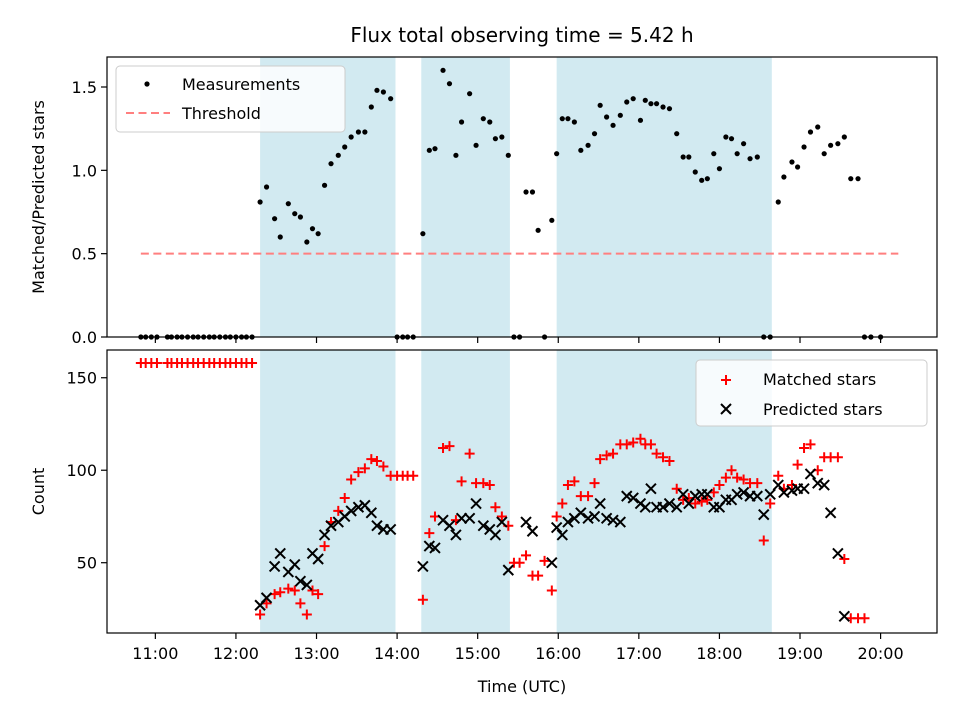  What do you see at coordinates (800, 653) in the screenshot?
I see `x-tick-label-8: 19:00` at bounding box center [800, 653].